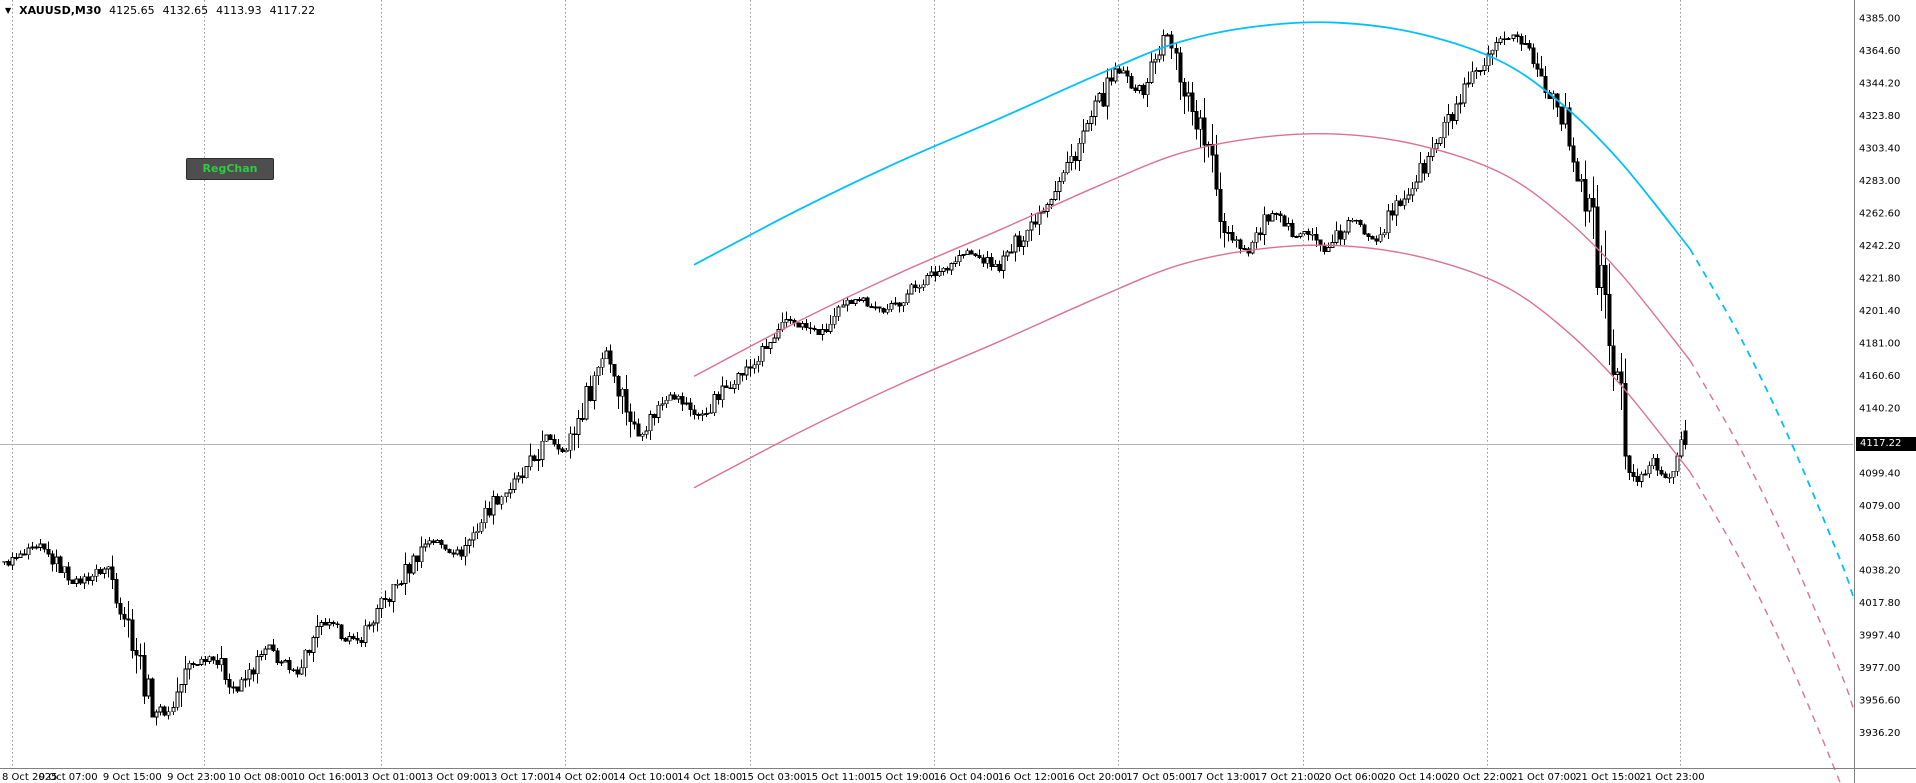  What do you see at coordinates (1671, 777) in the screenshot?
I see `time-axis-label: 21 Oct 23:00` at bounding box center [1671, 777].